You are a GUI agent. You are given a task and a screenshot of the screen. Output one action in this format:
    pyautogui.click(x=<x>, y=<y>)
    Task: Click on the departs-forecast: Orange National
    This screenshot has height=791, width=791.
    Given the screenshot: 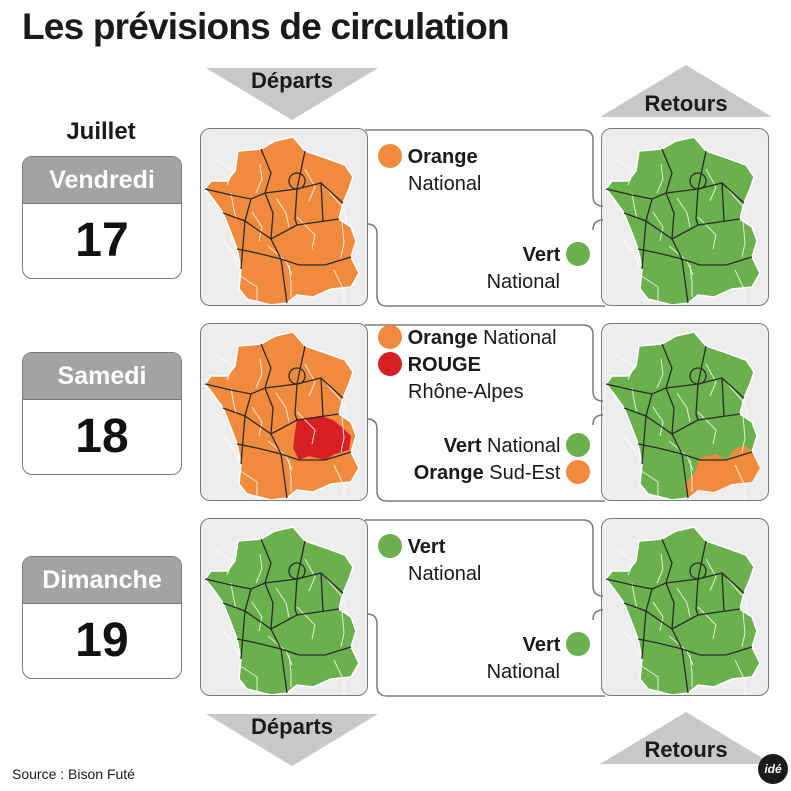 What is the action you would take?
    pyautogui.click(x=429, y=171)
    